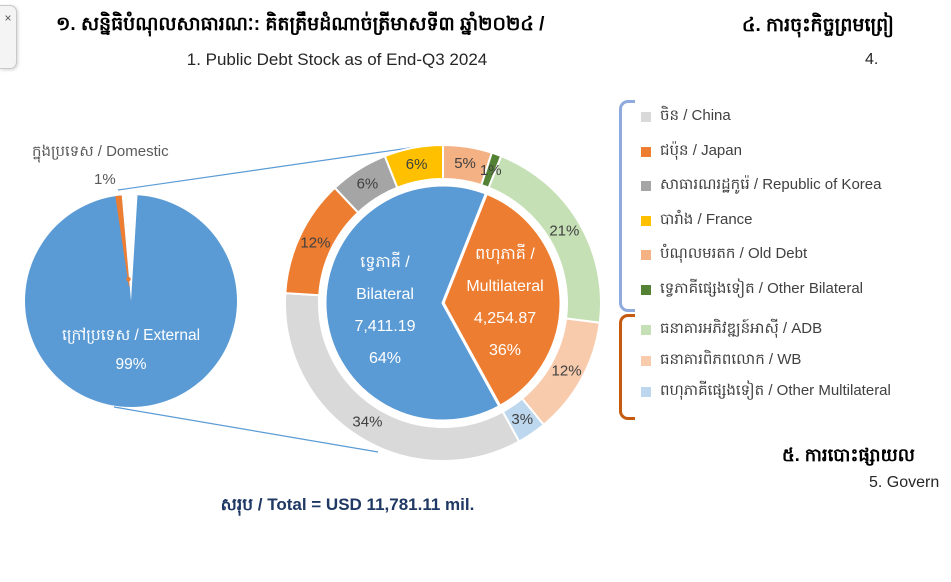  I want to click on legend-label: បារាំង / France, so click(706, 219).